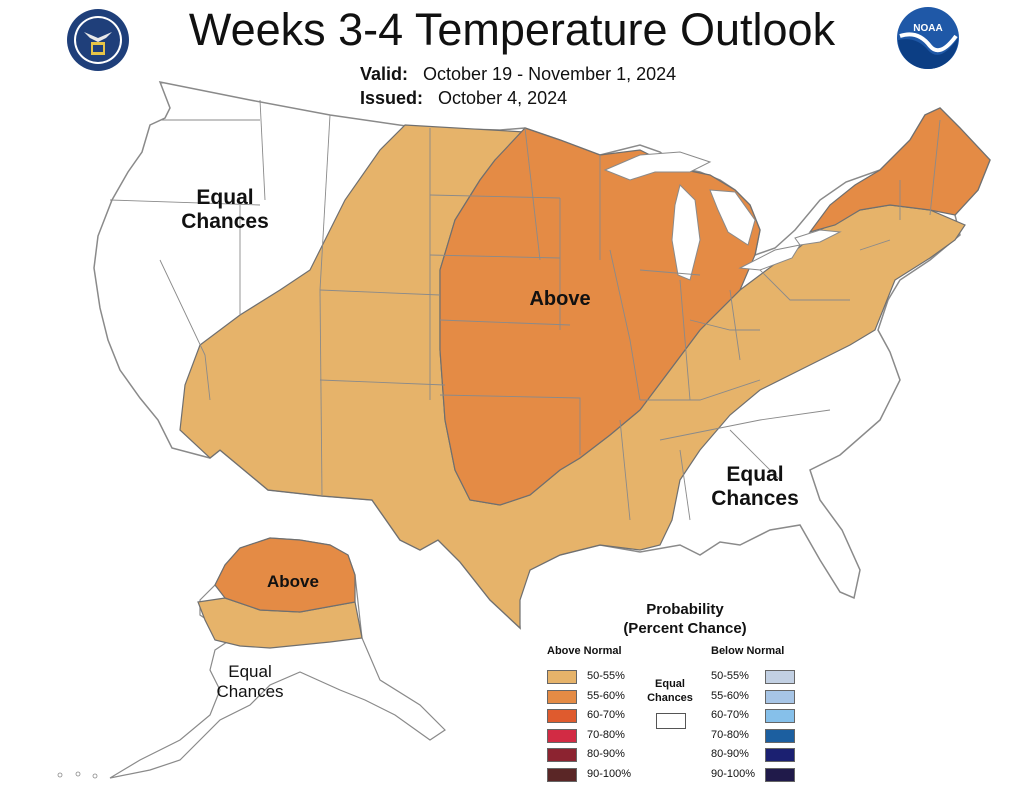  Describe the element at coordinates (606, 695) in the screenshot. I see `legend-above-label: 55-60%` at that location.